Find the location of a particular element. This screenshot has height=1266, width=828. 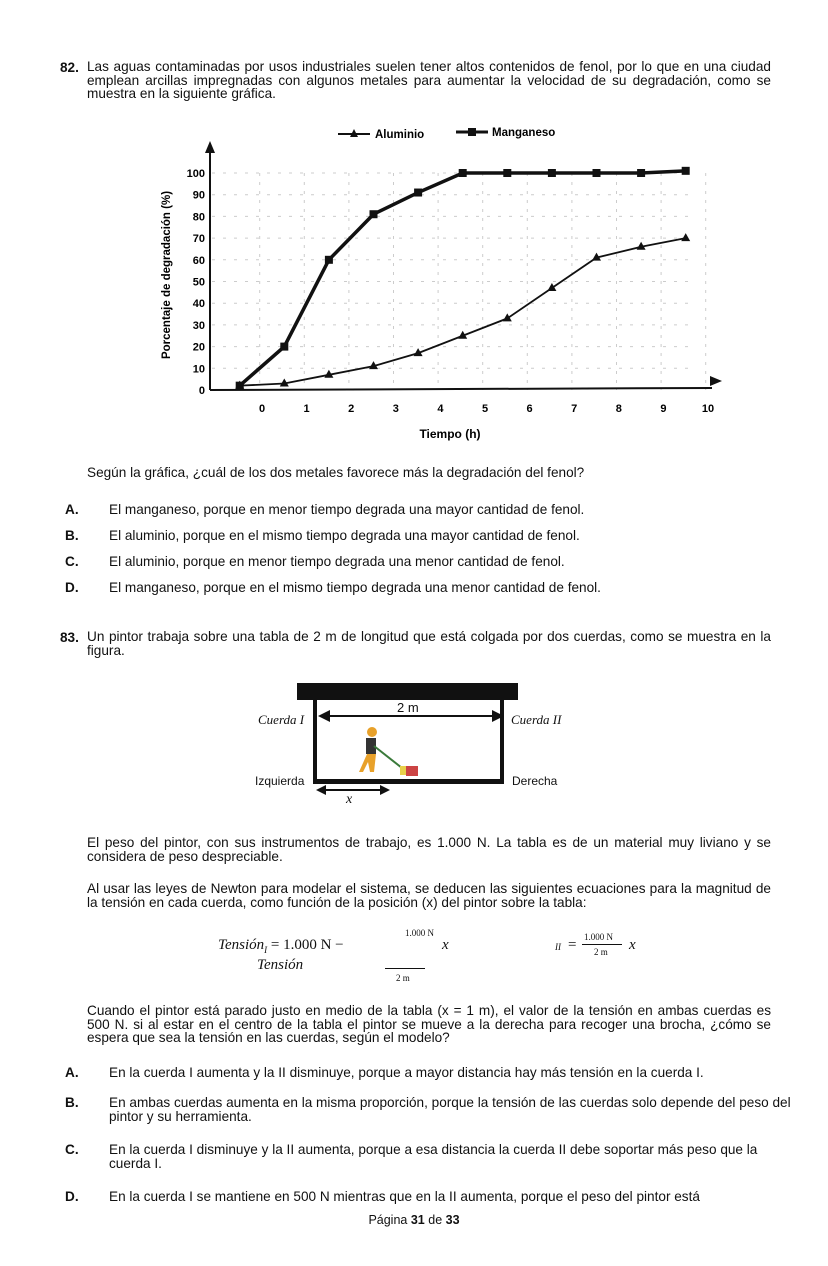

x-tick-label: 5 is located at coordinates (485, 409).